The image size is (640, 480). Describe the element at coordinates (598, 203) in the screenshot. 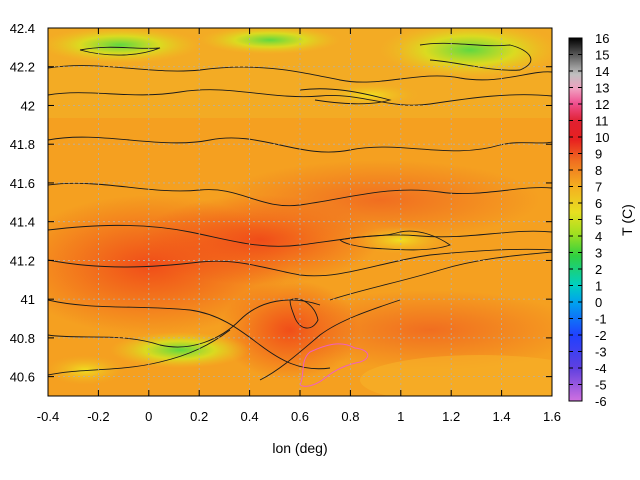

I see `colorbar-tick-label: 6` at that location.